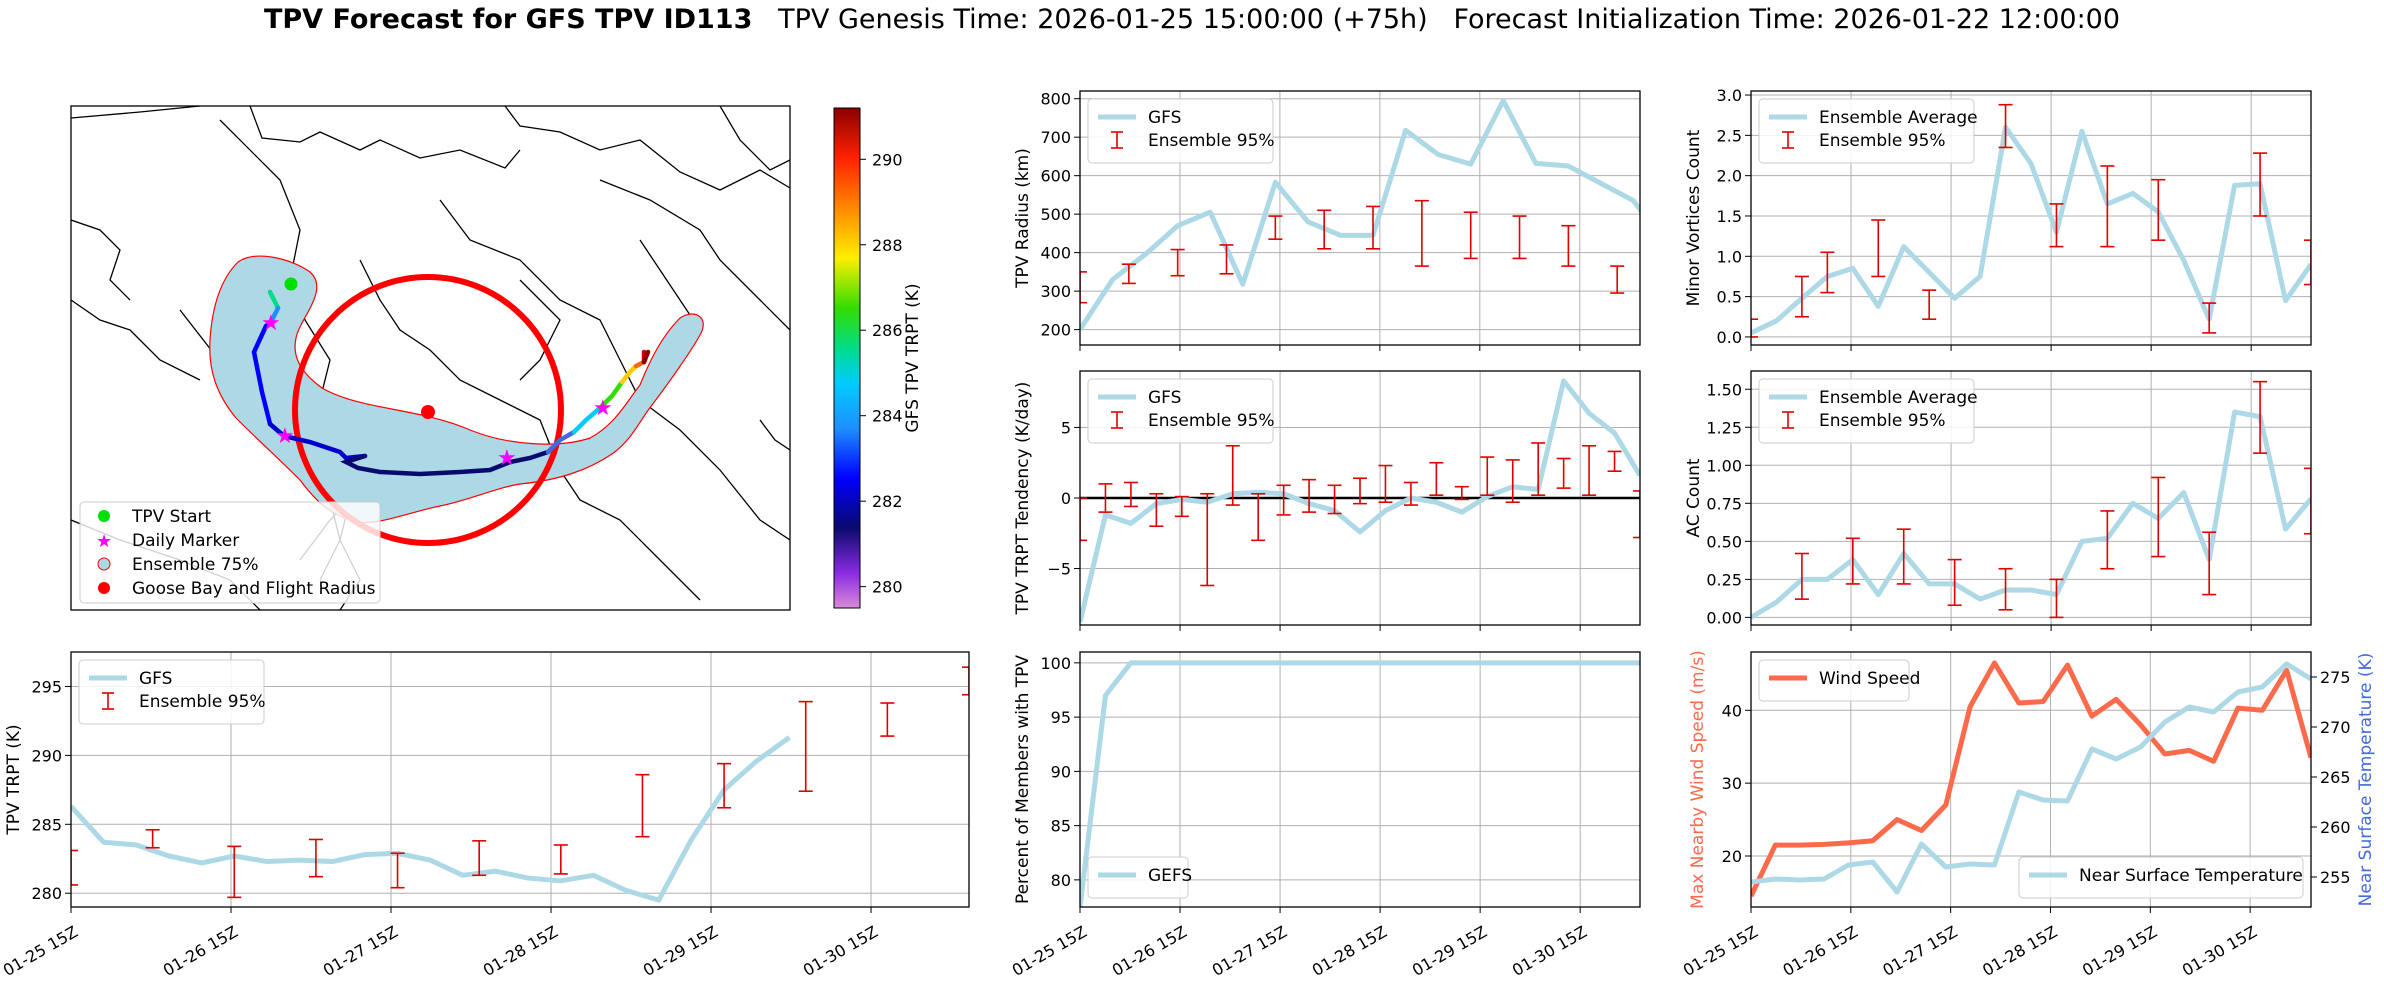 The height and width of the screenshot is (982, 2384). Describe the element at coordinates (1055, 663) in the screenshot. I see `y-tick-label: 100` at that location.